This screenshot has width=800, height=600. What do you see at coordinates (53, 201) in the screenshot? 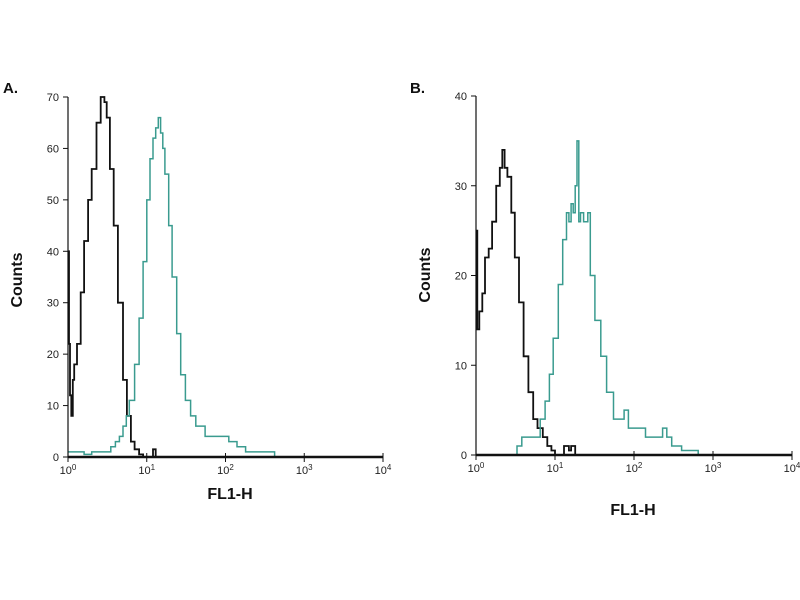
I see `y-tick-label: 50` at bounding box center [53, 201].